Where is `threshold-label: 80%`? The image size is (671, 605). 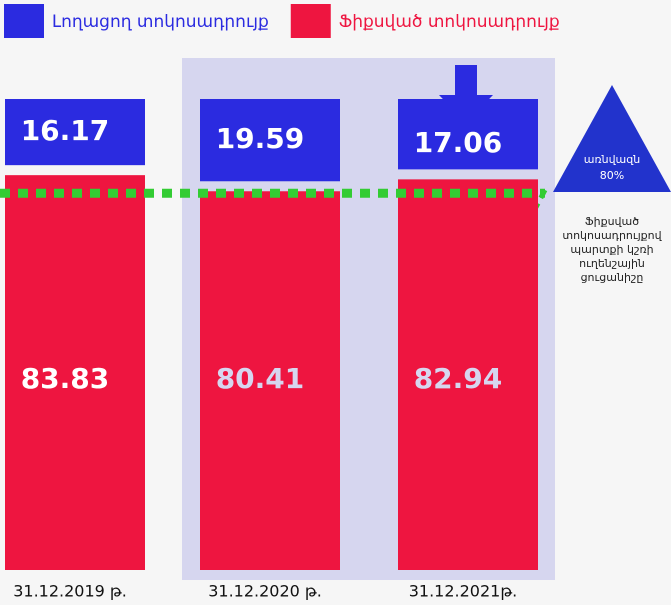
threshold-label: 80% is located at coordinates (612, 175).